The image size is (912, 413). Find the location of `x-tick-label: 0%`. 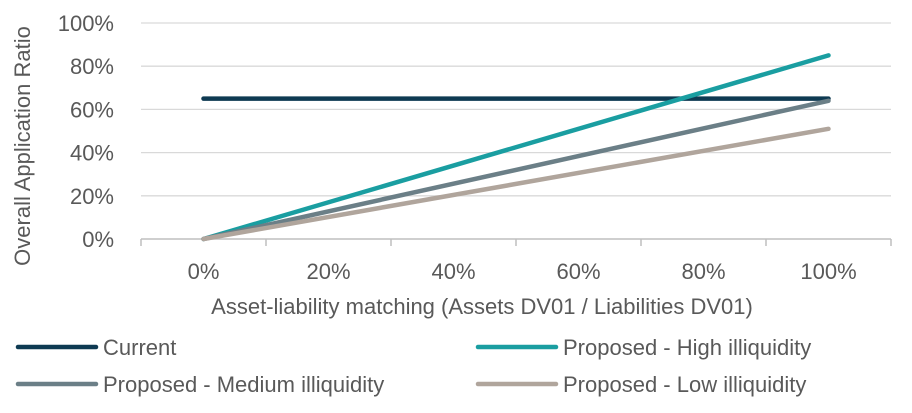

x-tick-label: 0% is located at coordinates (204, 271).